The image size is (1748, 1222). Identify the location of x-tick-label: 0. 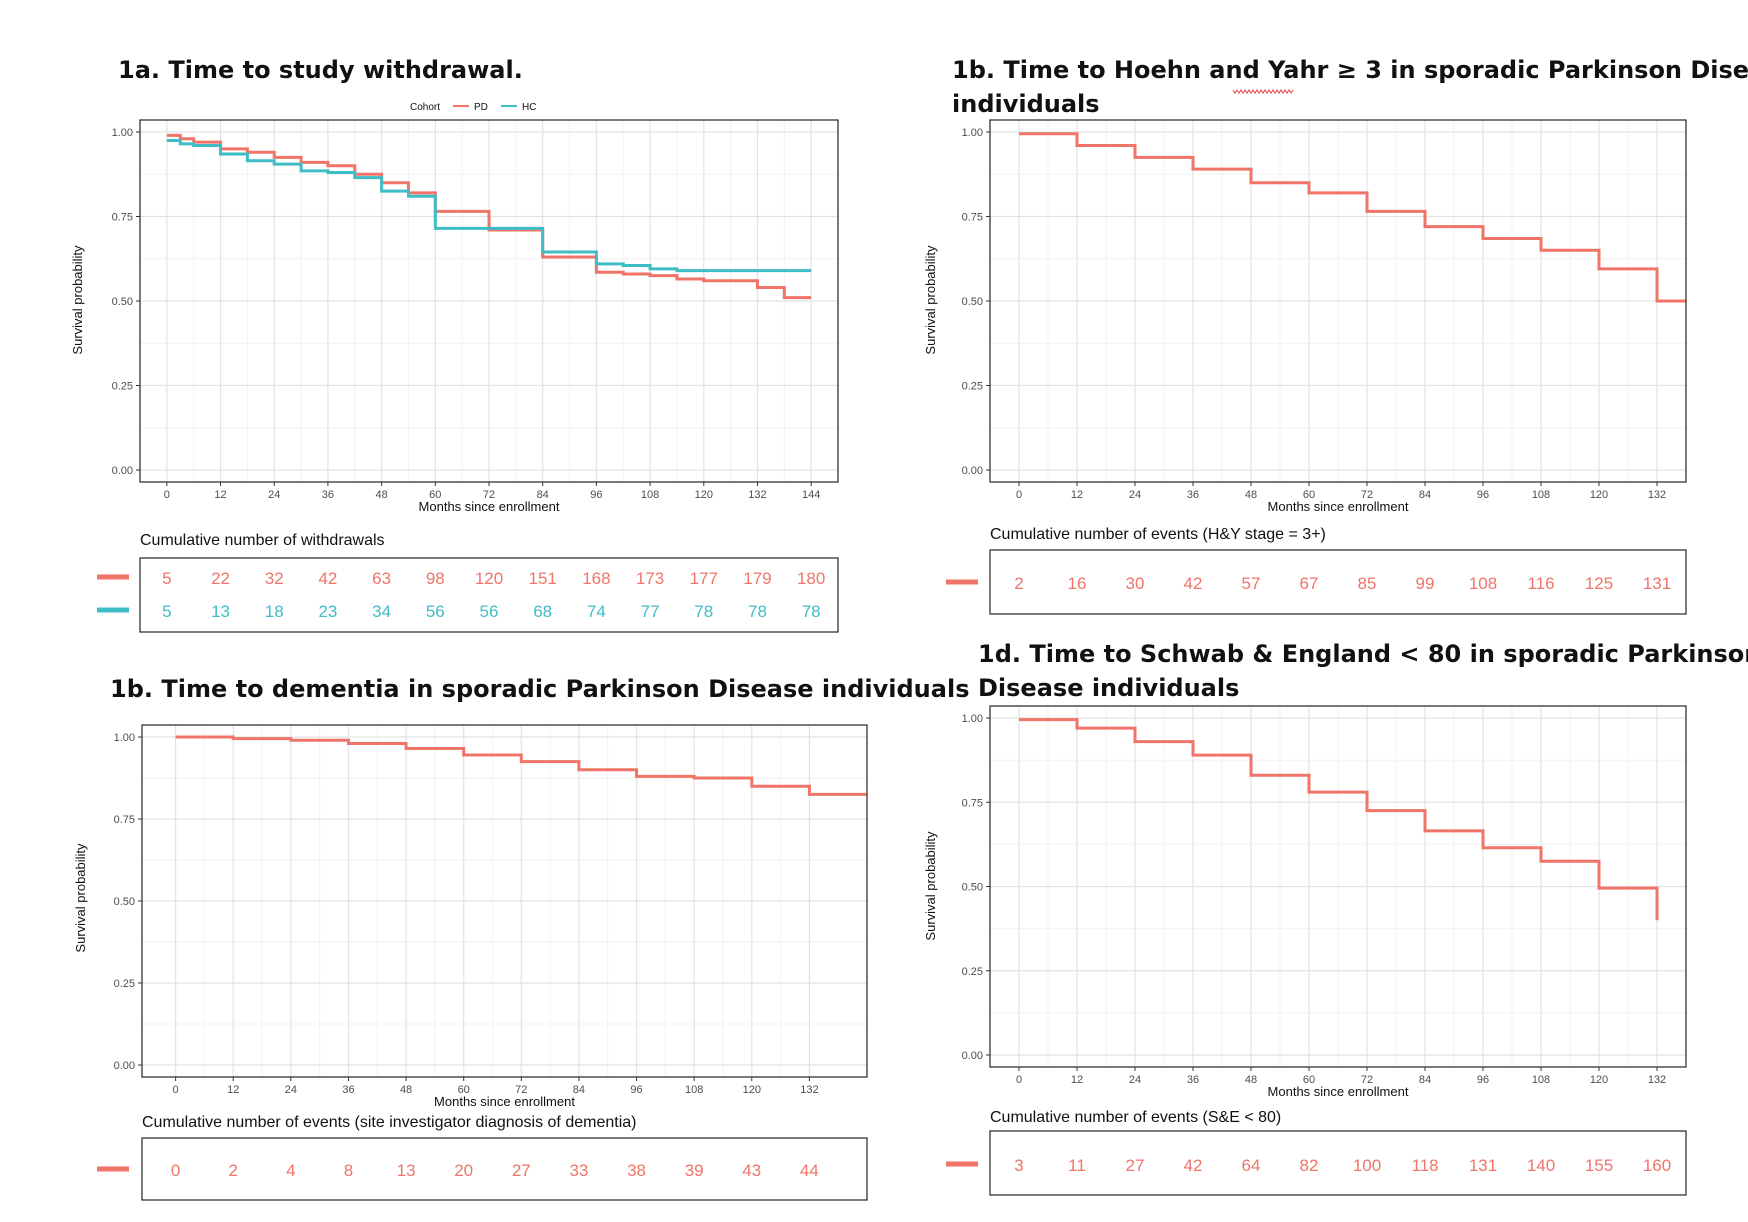
(176, 1090).